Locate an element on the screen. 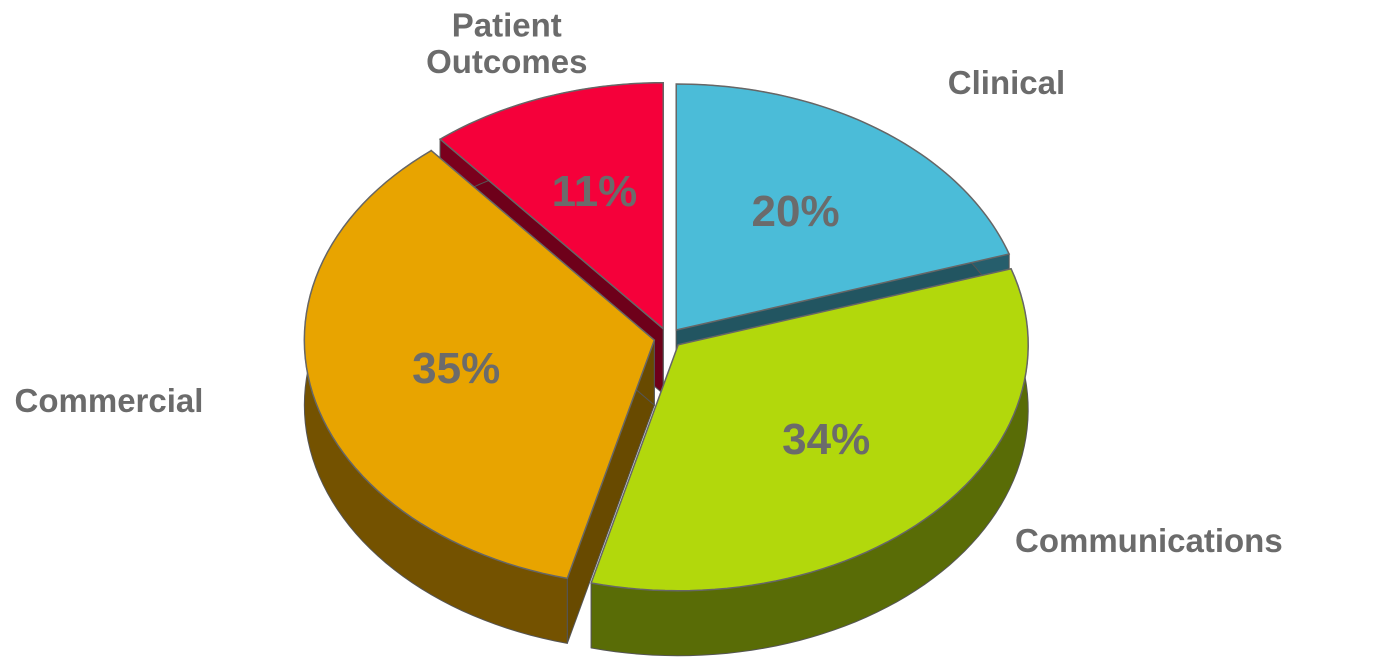 Image resolution: width=1388 pixels, height=662 pixels. data-label: 20% is located at coordinates (796, 211).